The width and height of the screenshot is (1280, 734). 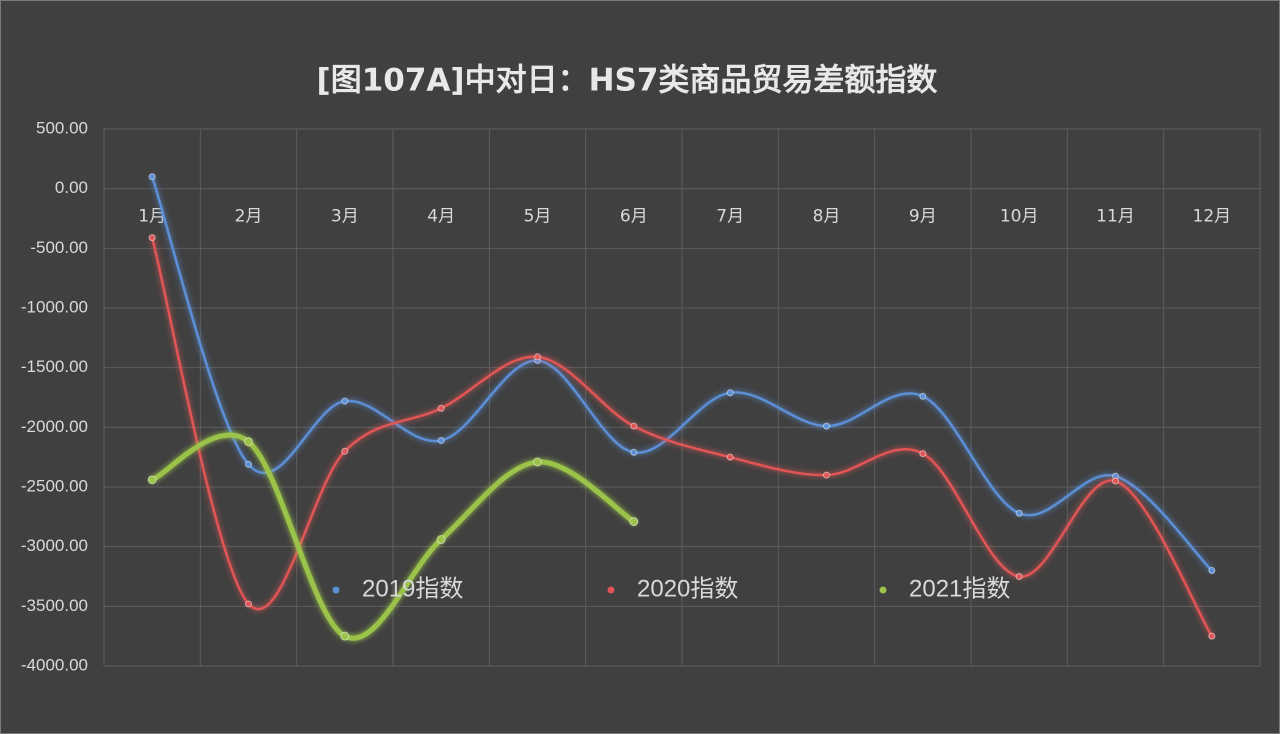 I want to click on x-tick-label: 5月, so click(x=538, y=217).